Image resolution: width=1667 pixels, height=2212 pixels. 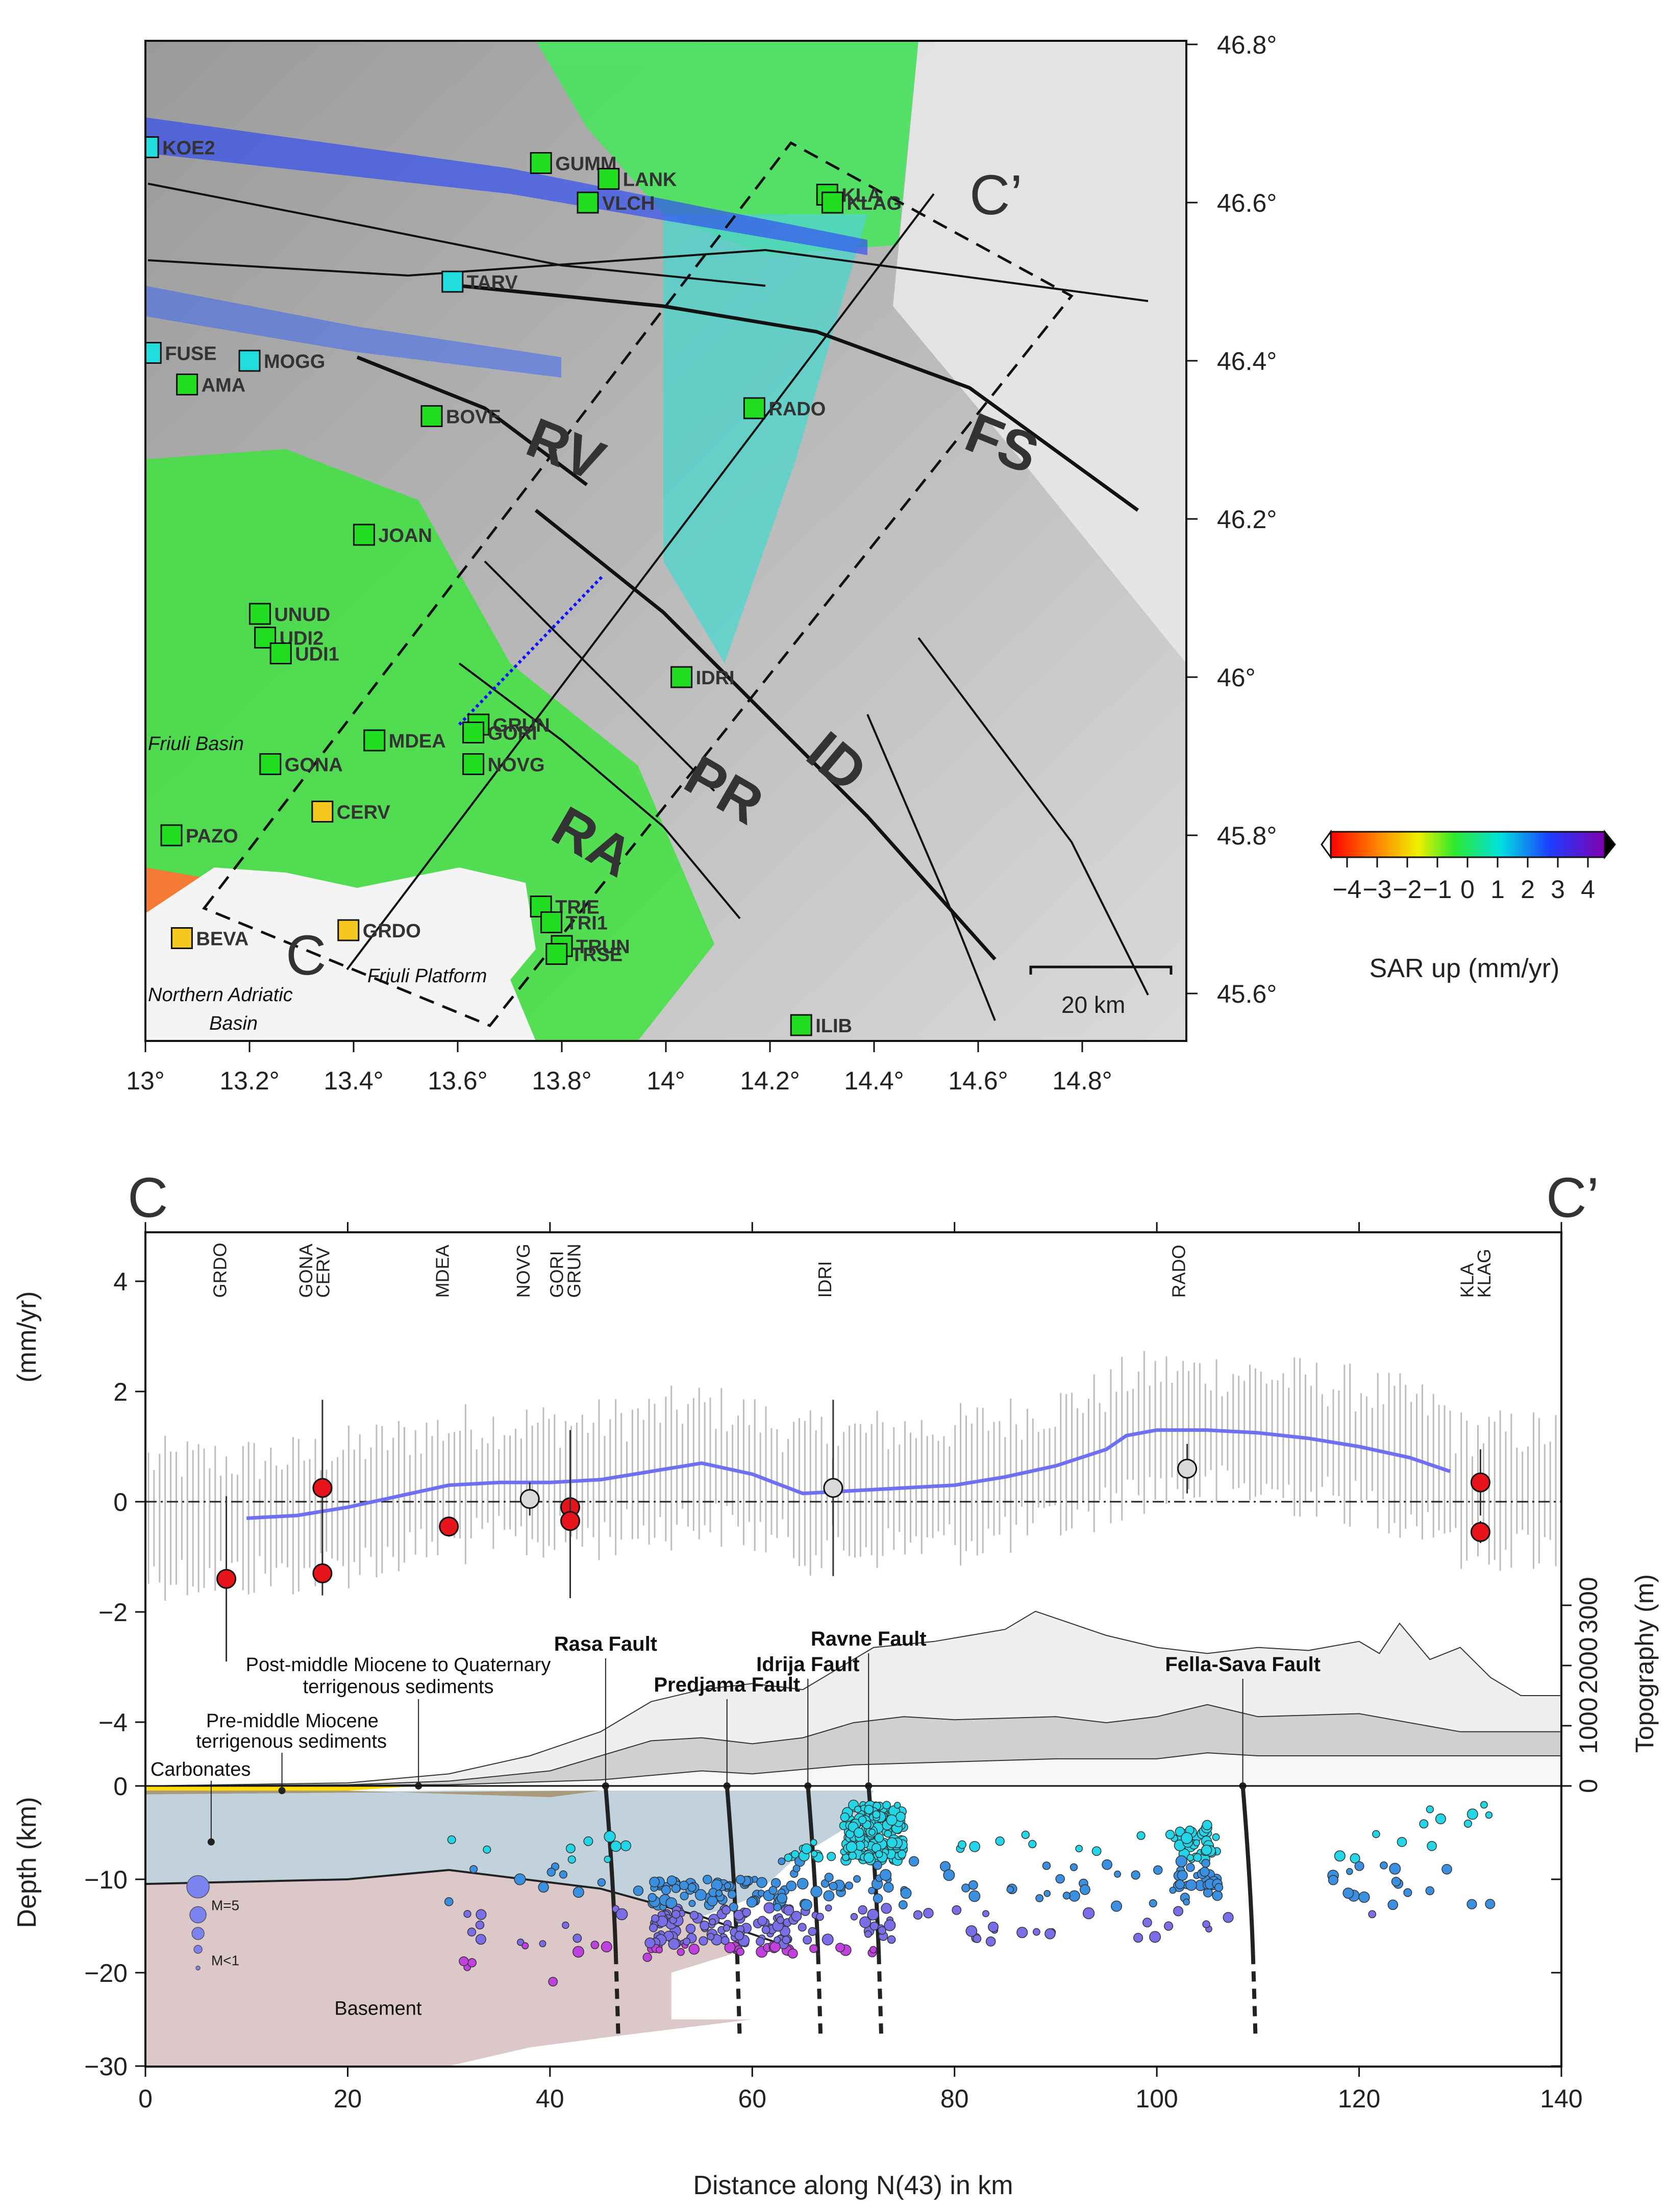 I want to click on fault-pr, so click(x=599, y=676).